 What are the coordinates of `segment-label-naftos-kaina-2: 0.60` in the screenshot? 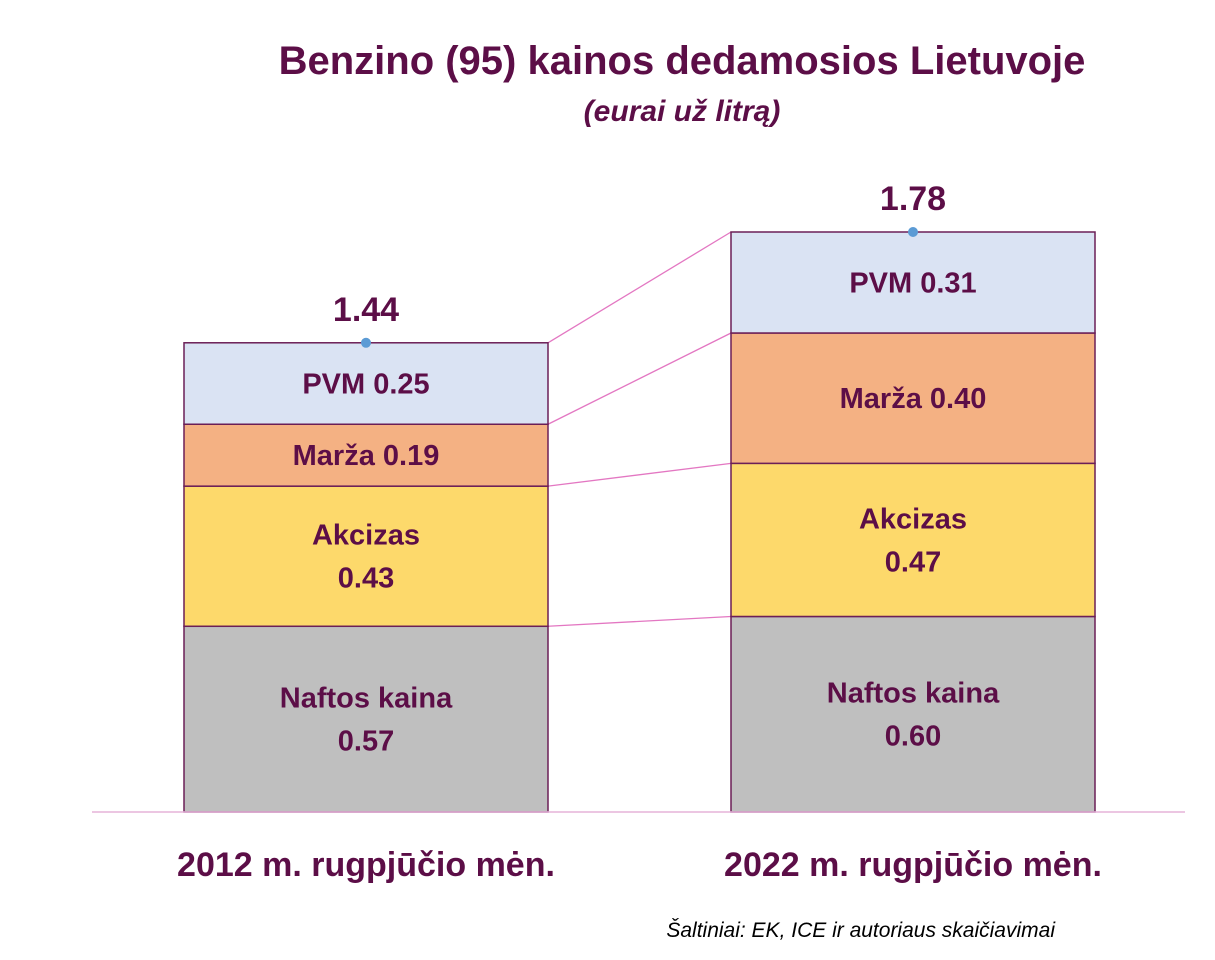 It's located at (913, 737).